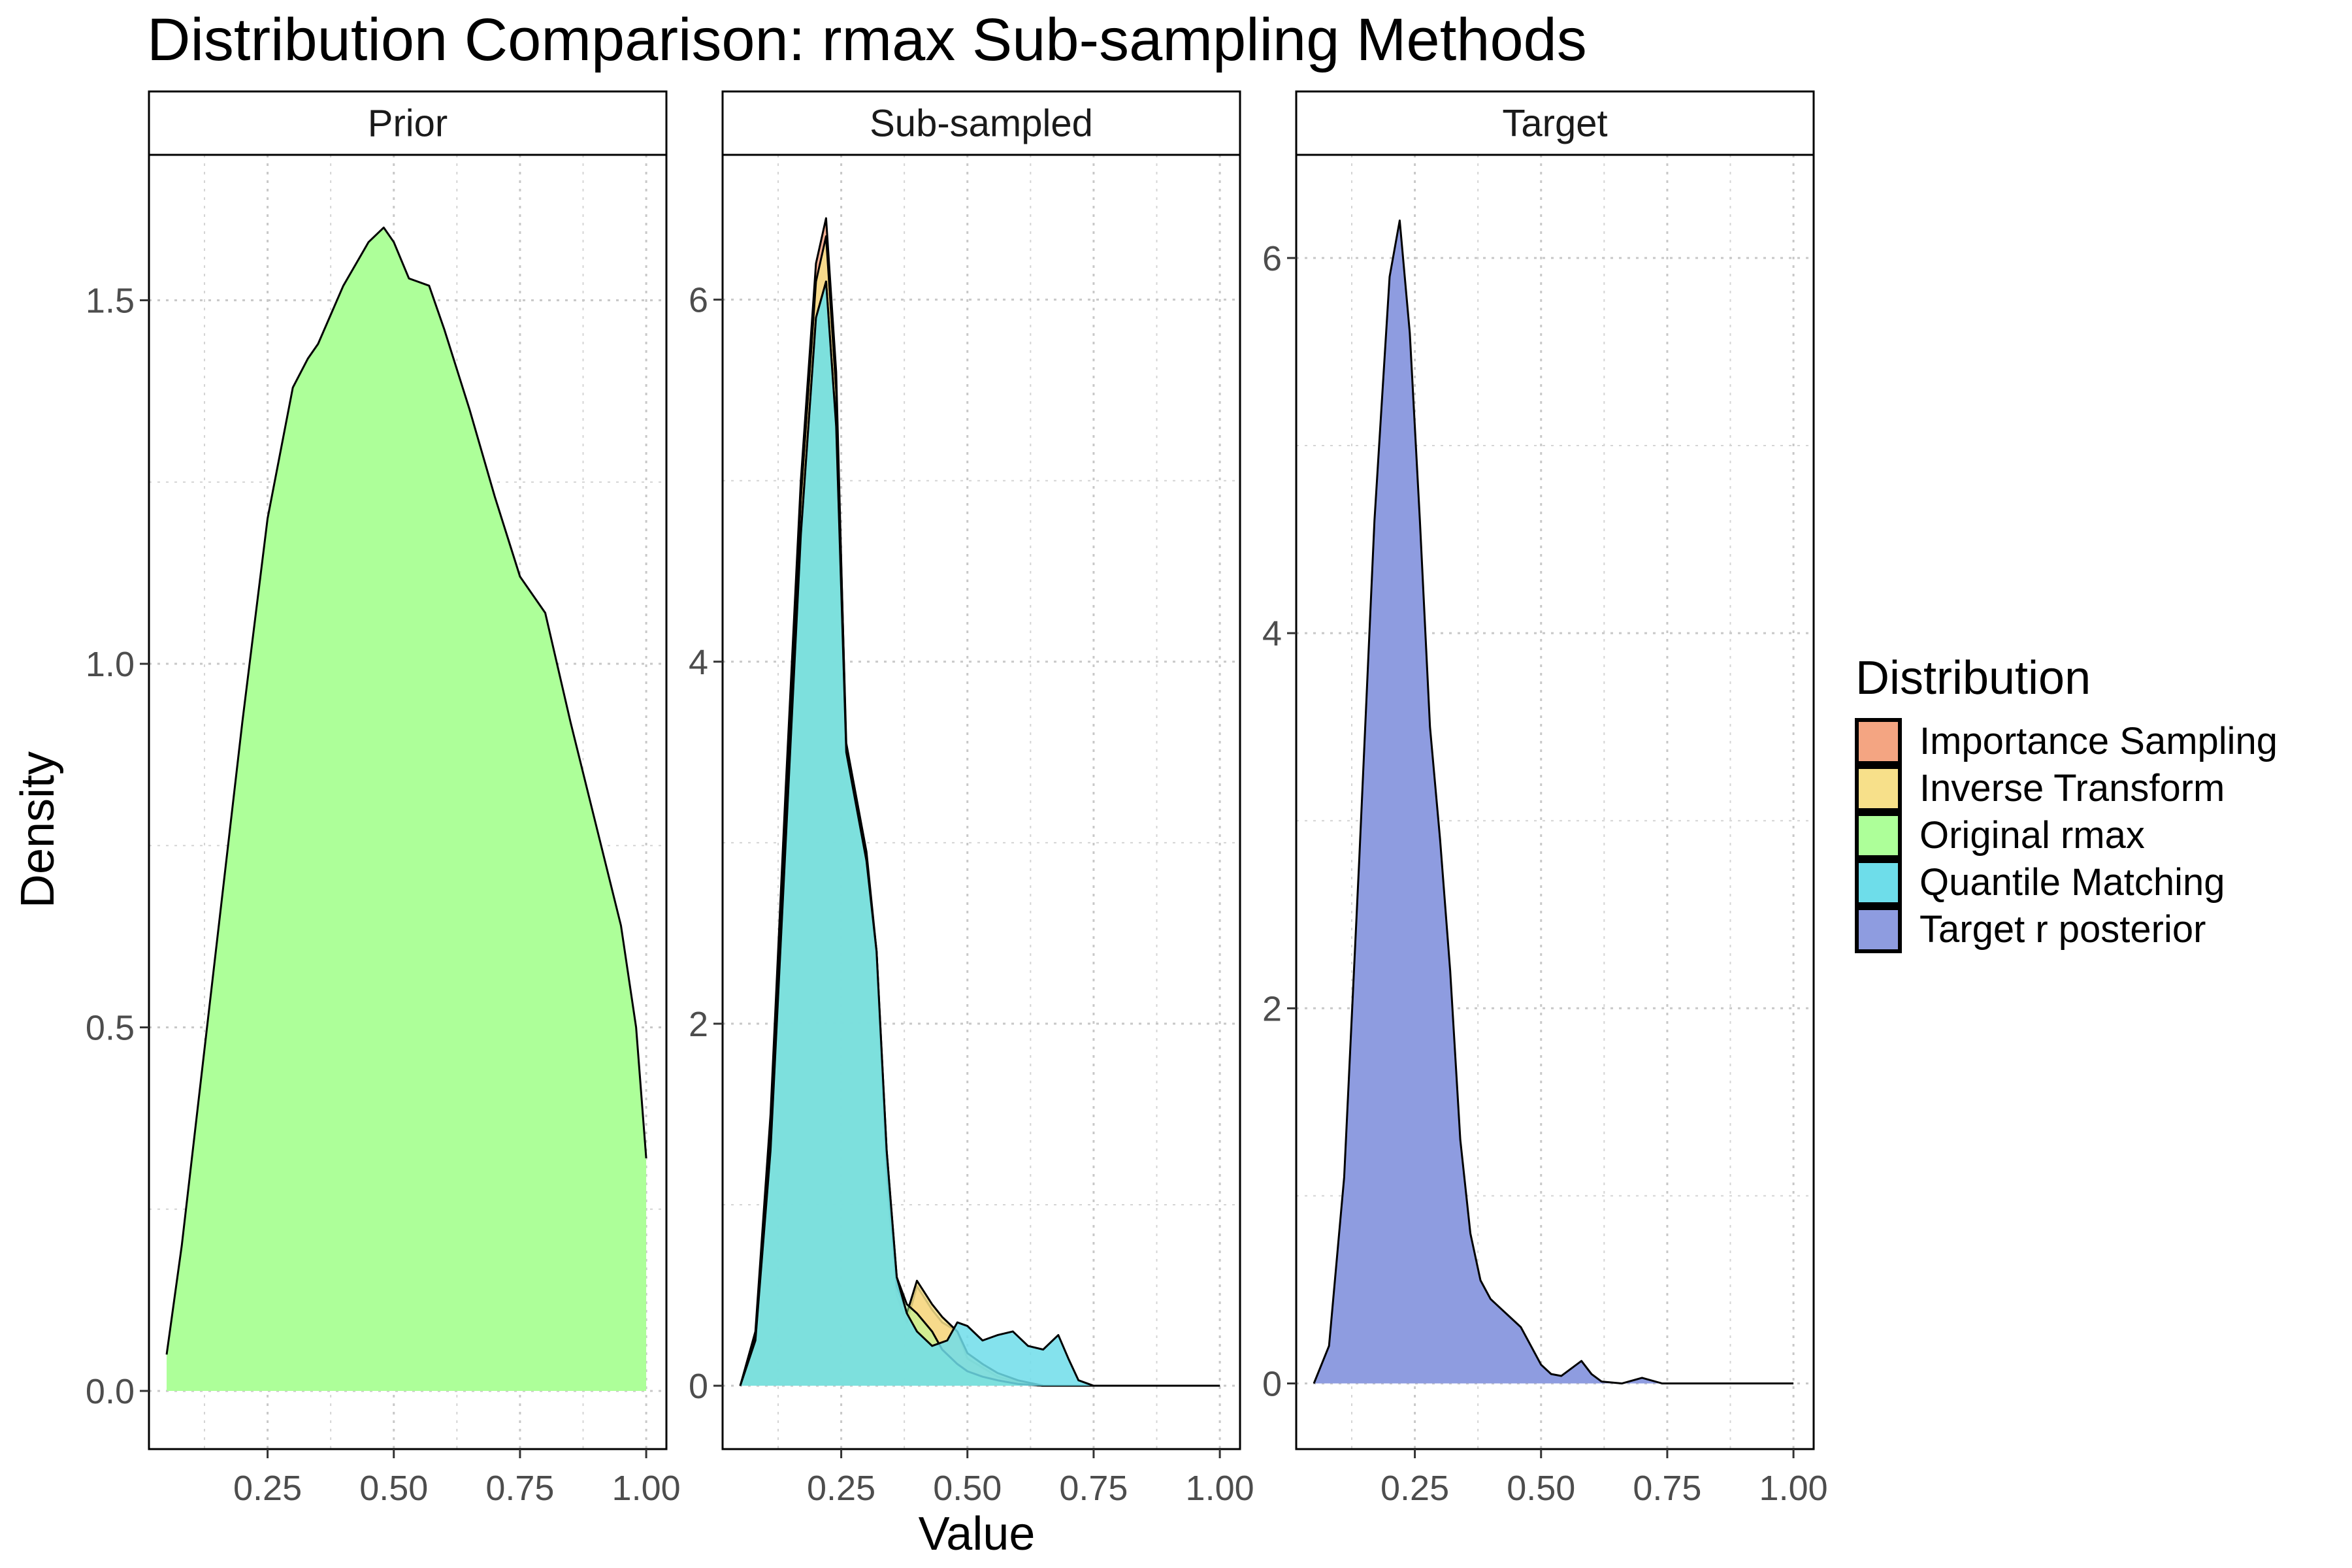  I want to click on legend-item-original-rmax: Original rmax, so click(2000, 835).